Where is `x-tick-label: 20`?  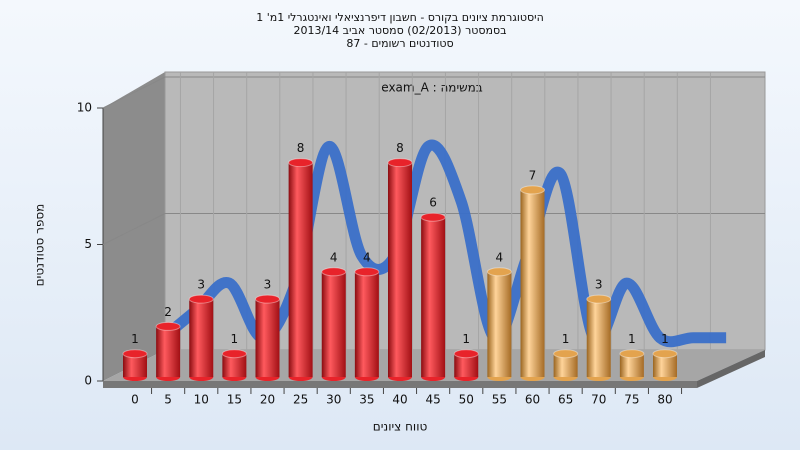
x-tick-label: 20 is located at coordinates (267, 400).